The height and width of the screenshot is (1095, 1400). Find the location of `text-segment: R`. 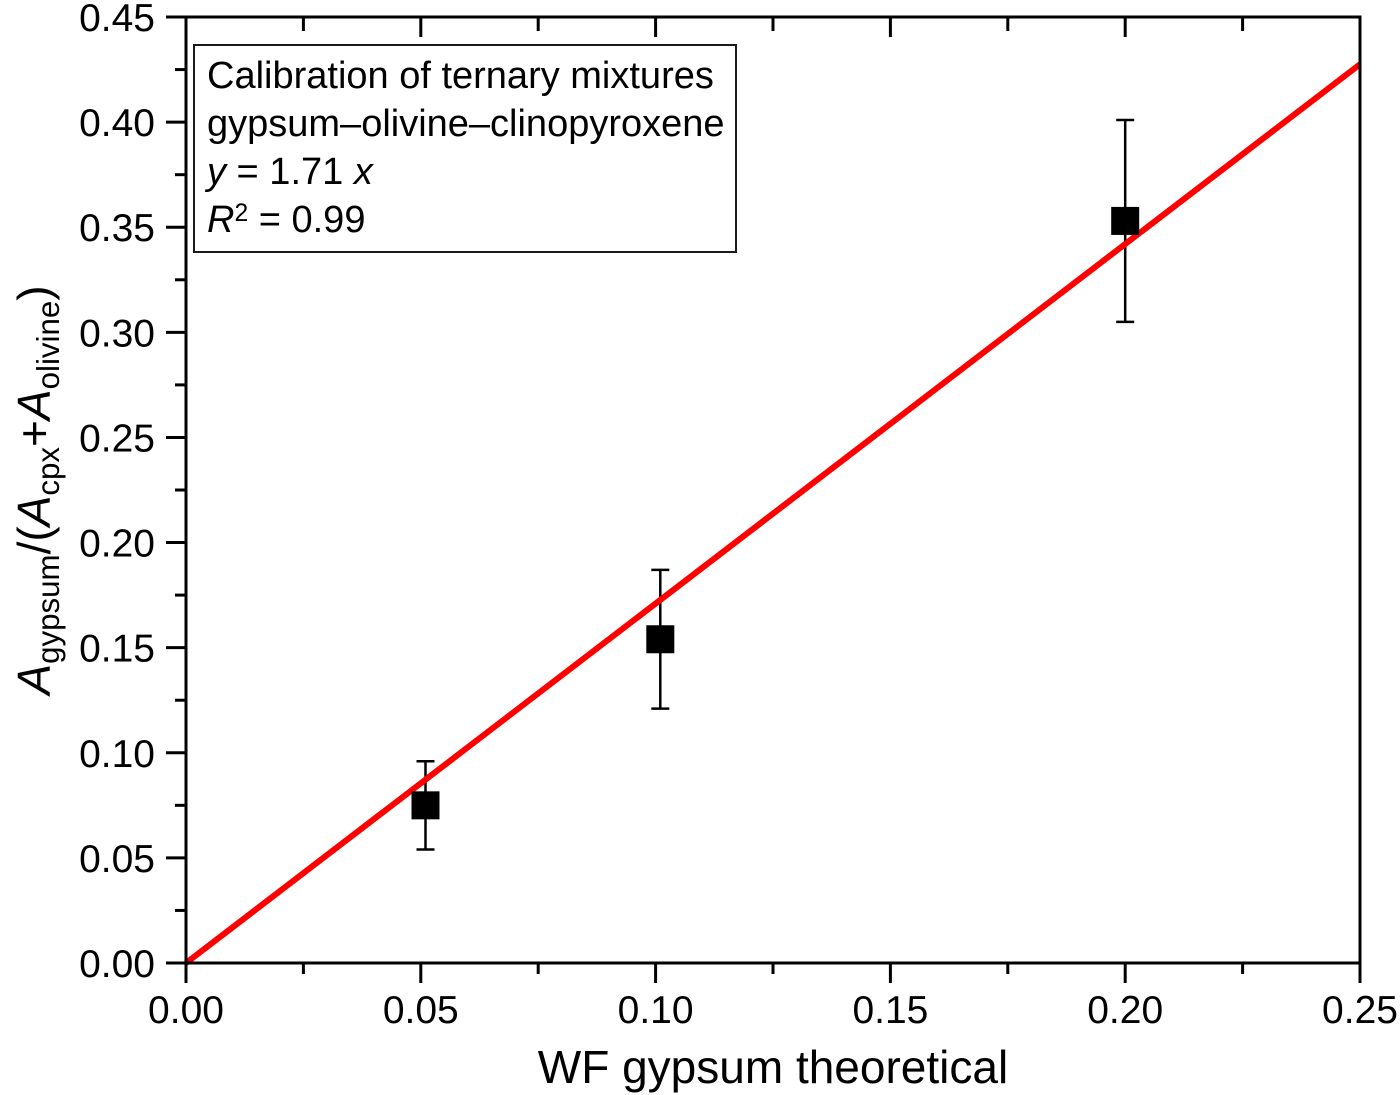

text-segment: R is located at coordinates (221, 220).